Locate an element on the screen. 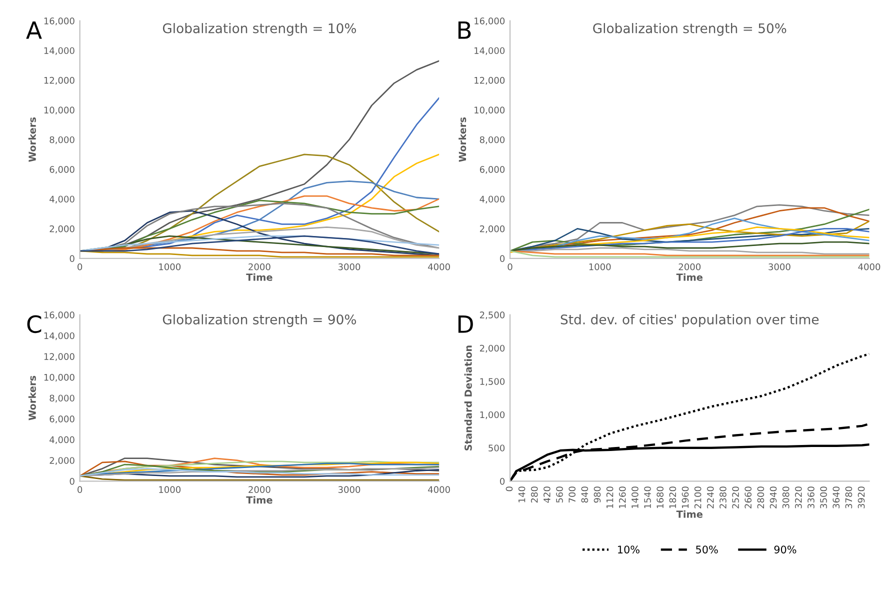 The width and height of the screenshot is (887, 594). x-tick-label: 3500 is located at coordinates (823, 497).